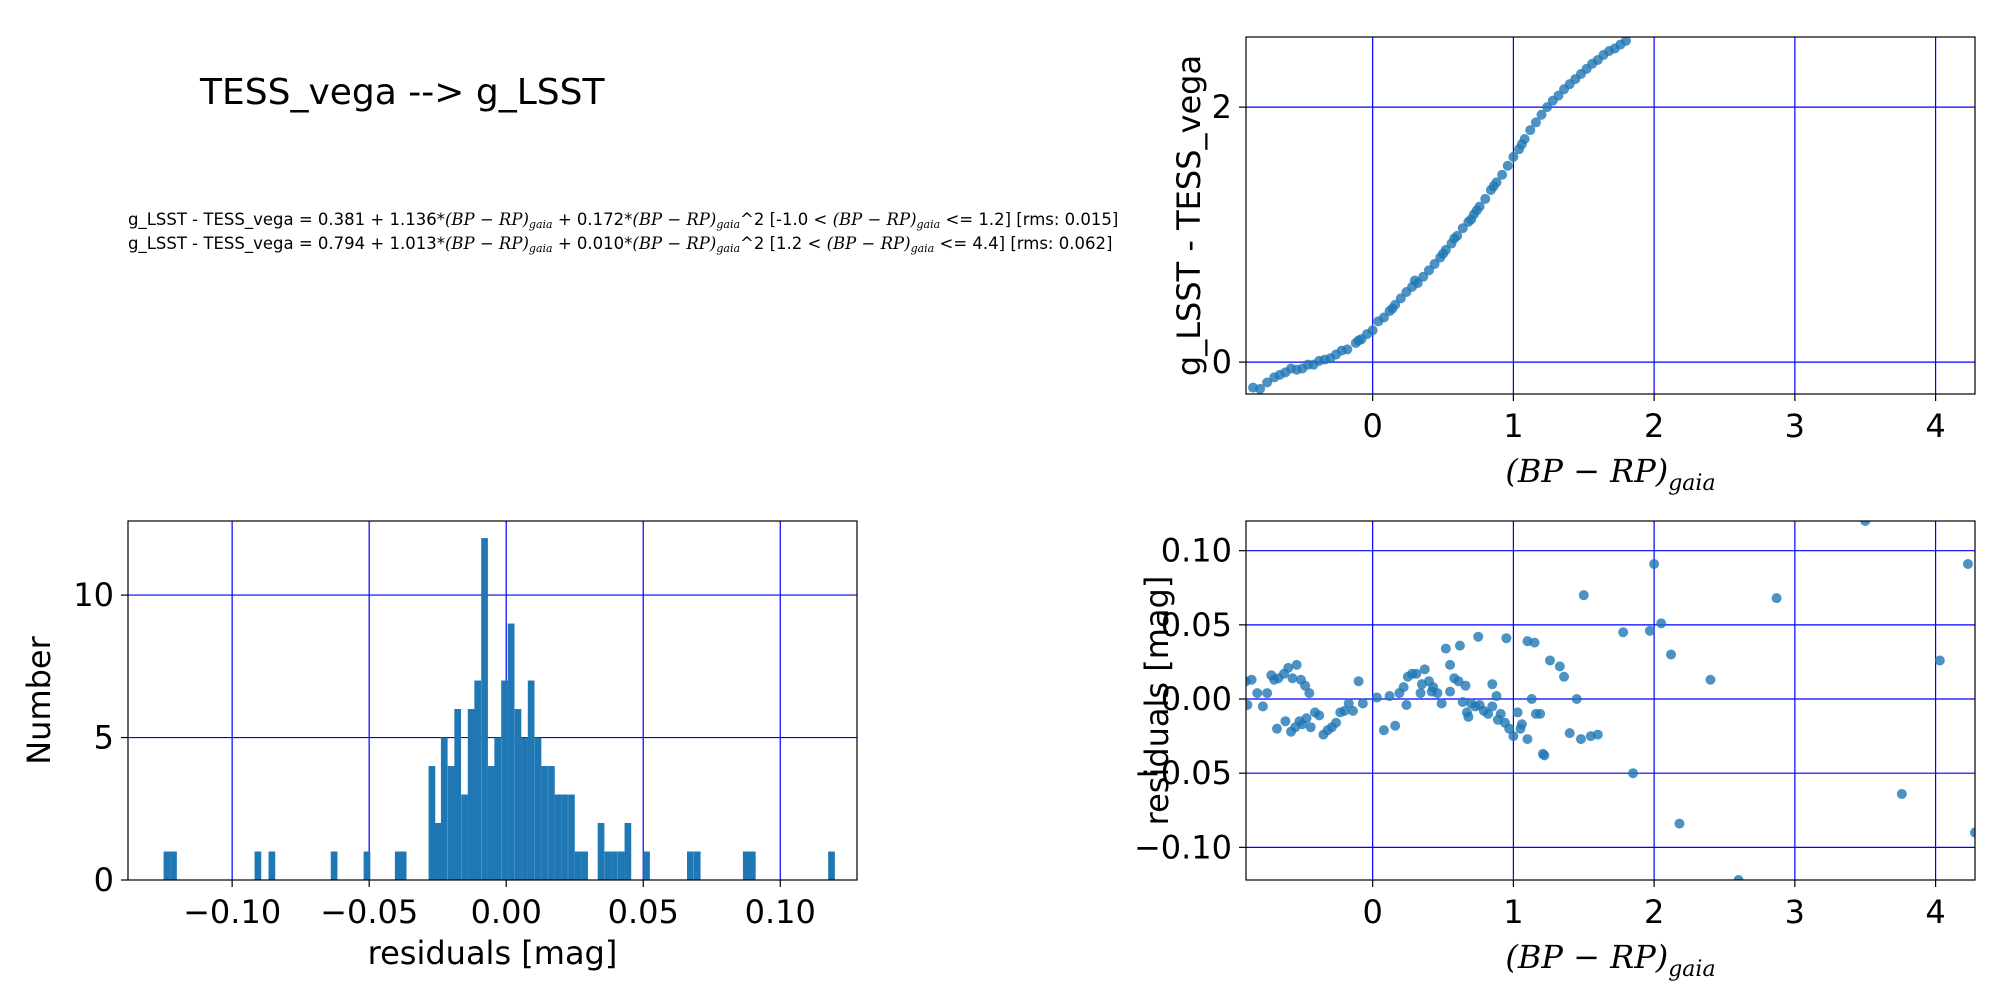 Image resolution: width=2000 pixels, height=1000 pixels. I want to click on x-tick-label: 0.10, so click(780, 912).